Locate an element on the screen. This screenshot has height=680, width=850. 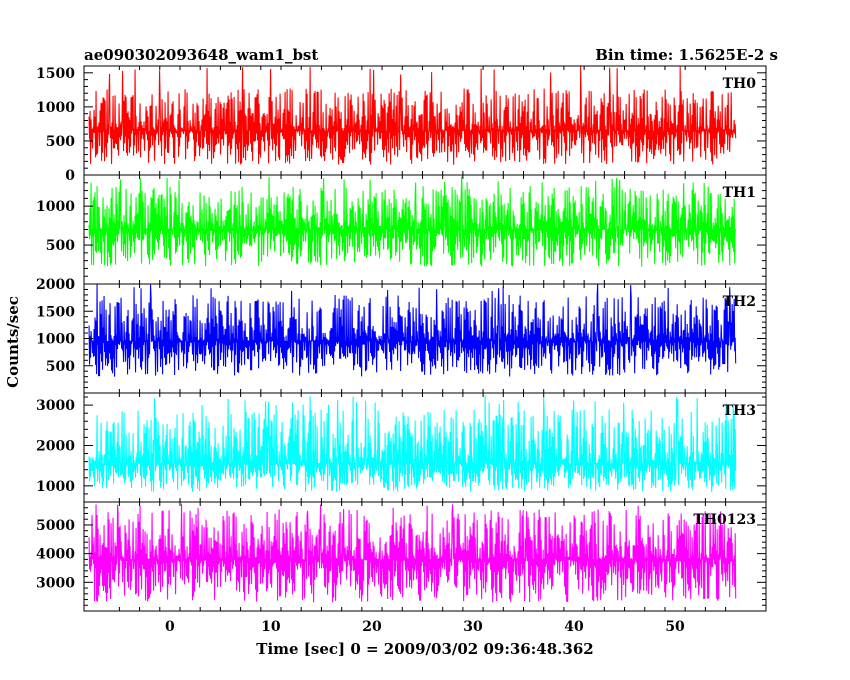
y-axis-label: Counts/sec is located at coordinates (13, 342).